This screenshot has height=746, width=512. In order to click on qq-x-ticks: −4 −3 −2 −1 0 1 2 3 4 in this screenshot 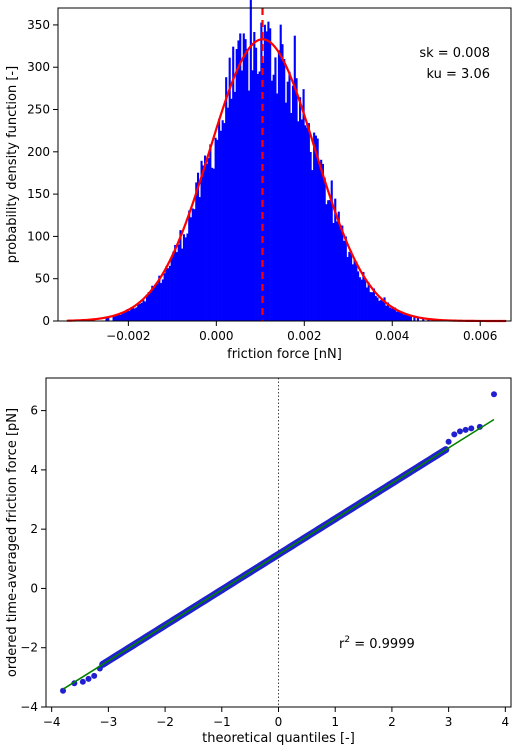, I will do `click(276, 718)`.